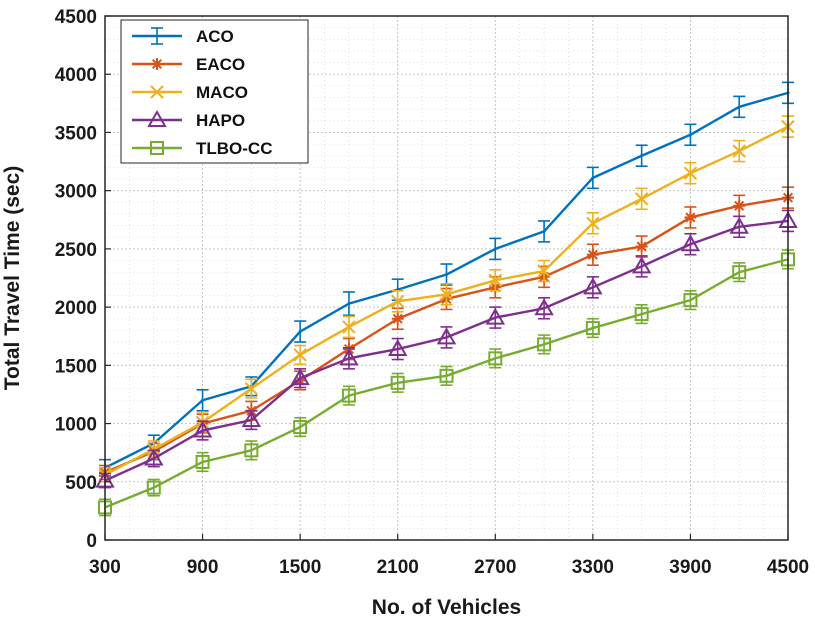 Image resolution: width=815 pixels, height=621 pixels. I want to click on y-tick-label: 1500, so click(76, 366).